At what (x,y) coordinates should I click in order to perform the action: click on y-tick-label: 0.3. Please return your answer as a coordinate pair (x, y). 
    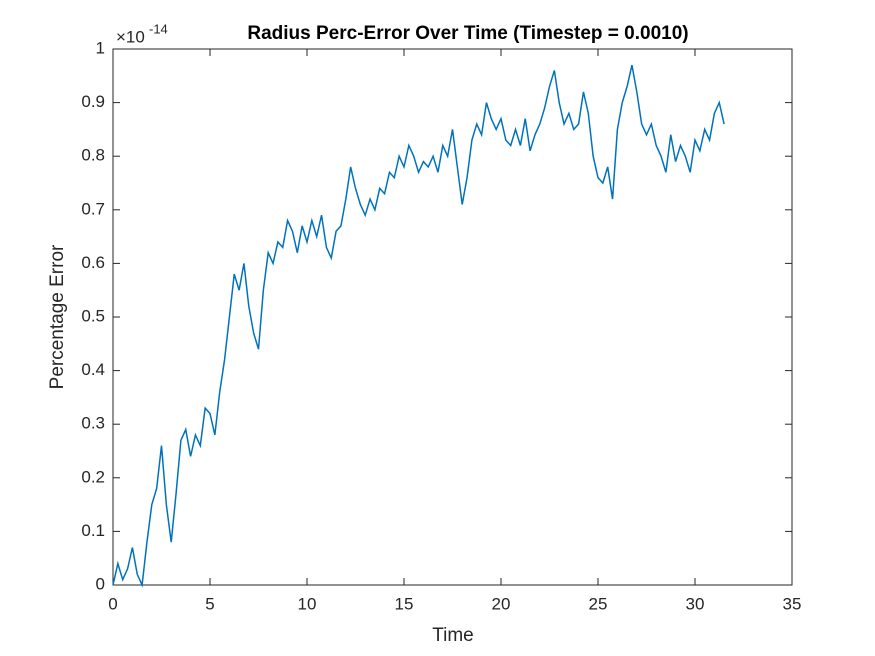
    Looking at the image, I should click on (93, 423).